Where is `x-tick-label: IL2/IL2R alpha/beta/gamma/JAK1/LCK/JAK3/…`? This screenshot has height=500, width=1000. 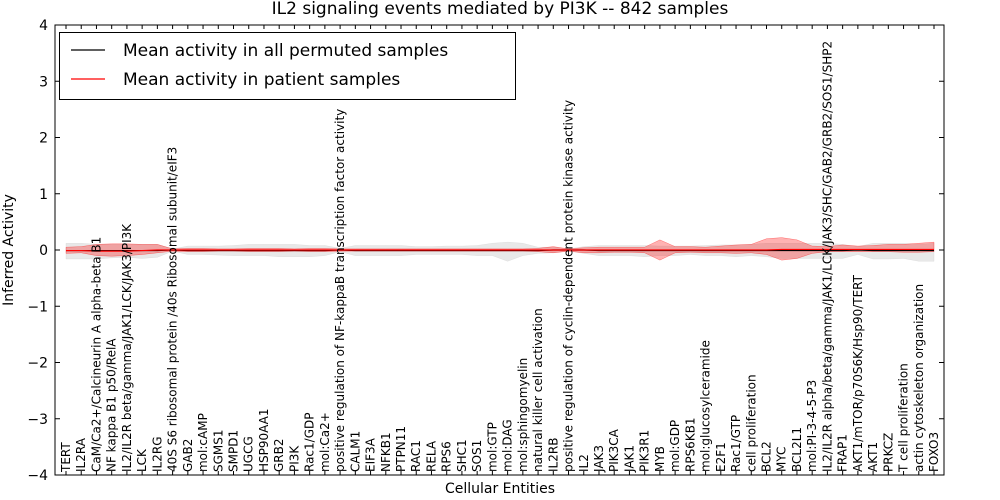 x-tick-label: IL2/IL2R alpha/beta/gamma/JAK1/LCK/JAK3/… is located at coordinates (827, 256).